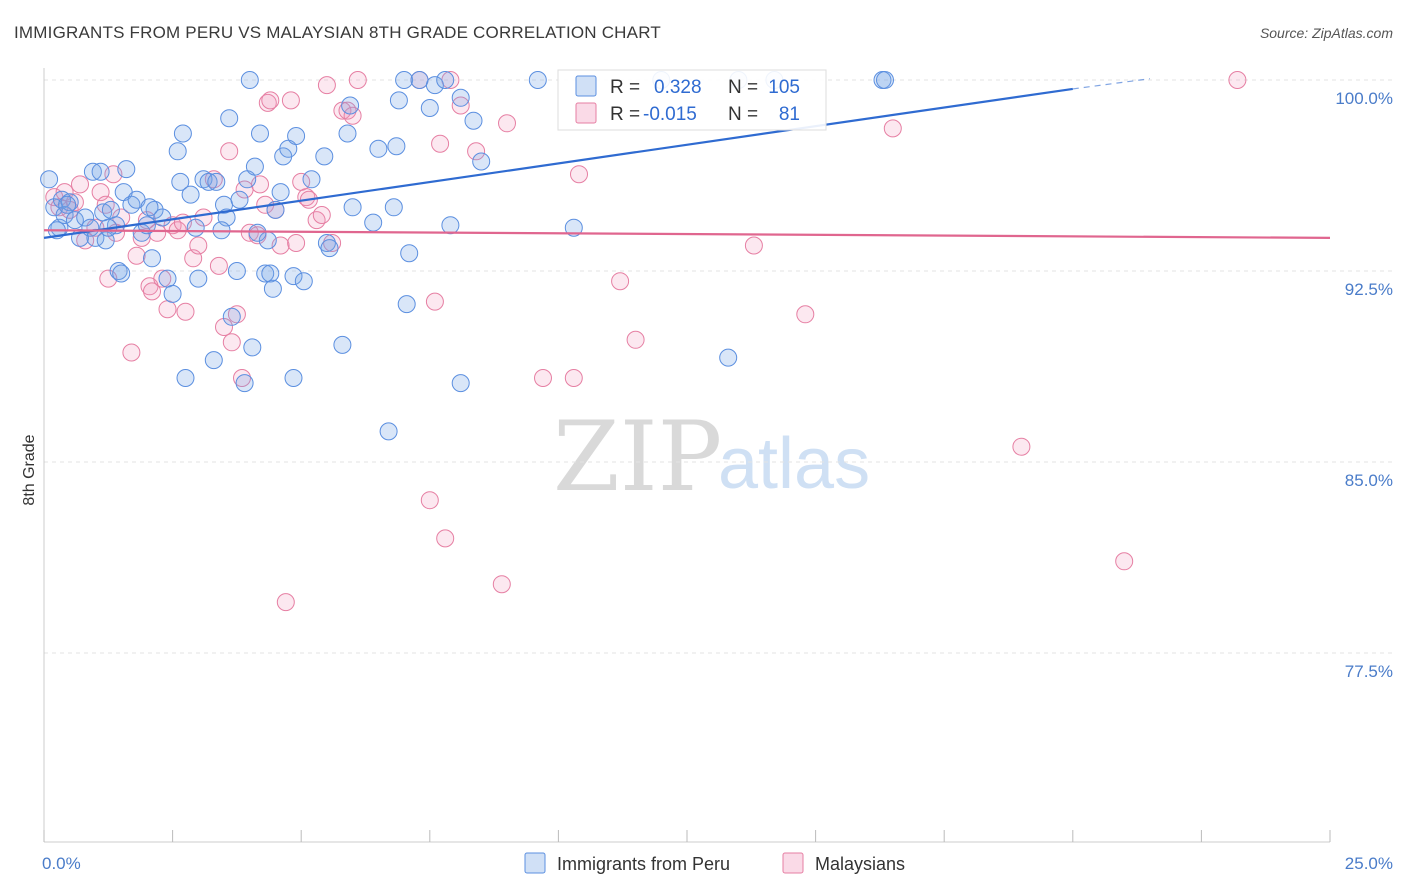  Describe the element at coordinates (714, 863) in the screenshot. I see `bottom-legend: Immigrants from Peru Malaysians` at that location.